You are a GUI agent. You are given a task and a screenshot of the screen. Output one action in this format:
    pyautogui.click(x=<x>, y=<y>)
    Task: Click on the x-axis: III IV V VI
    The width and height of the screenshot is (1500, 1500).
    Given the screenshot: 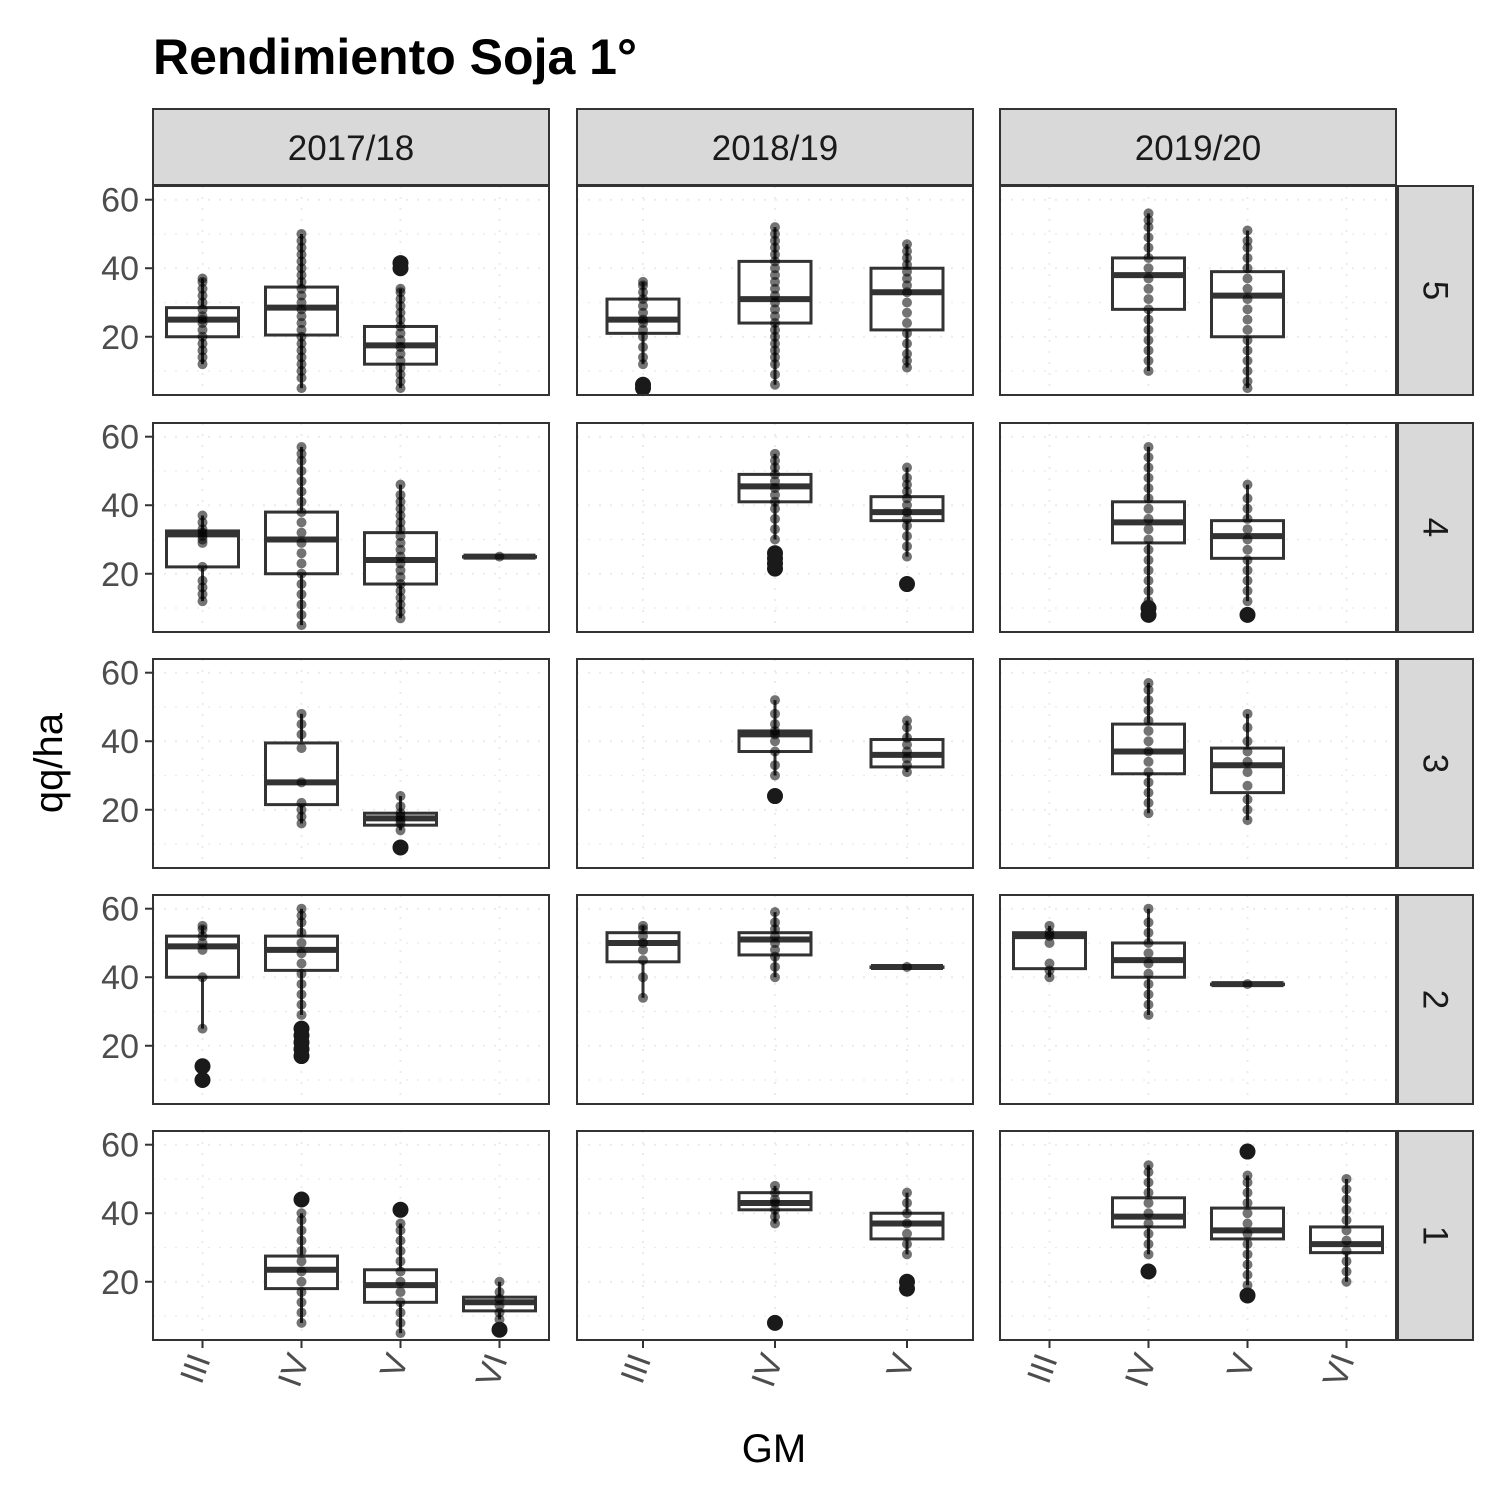 What is the action you would take?
    pyautogui.click(x=1191, y=1366)
    